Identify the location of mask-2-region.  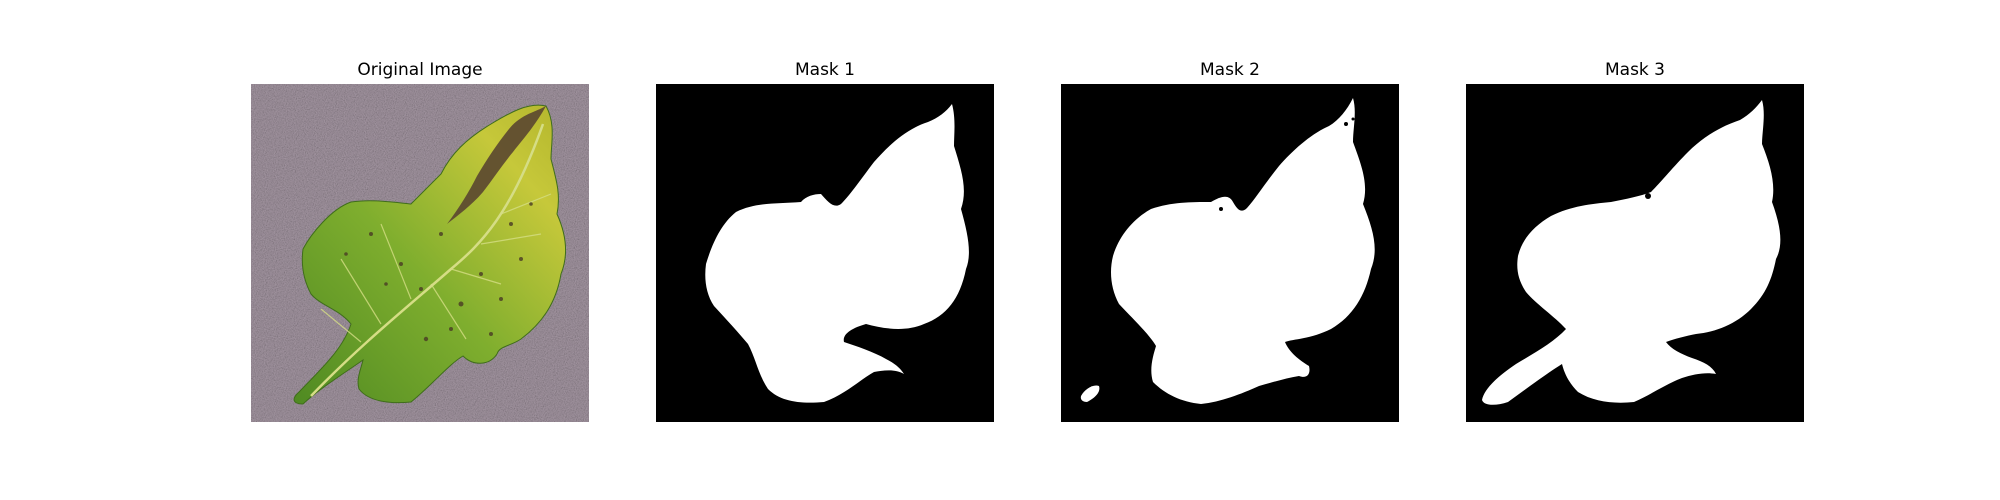
(1243, 251).